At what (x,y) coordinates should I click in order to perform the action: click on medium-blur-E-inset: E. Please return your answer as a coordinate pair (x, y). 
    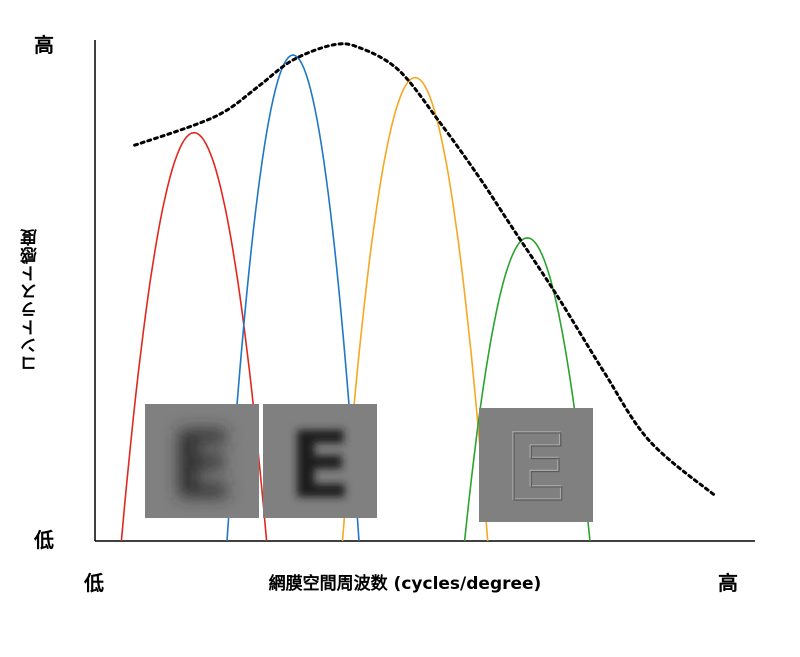
    Looking at the image, I should click on (320, 461).